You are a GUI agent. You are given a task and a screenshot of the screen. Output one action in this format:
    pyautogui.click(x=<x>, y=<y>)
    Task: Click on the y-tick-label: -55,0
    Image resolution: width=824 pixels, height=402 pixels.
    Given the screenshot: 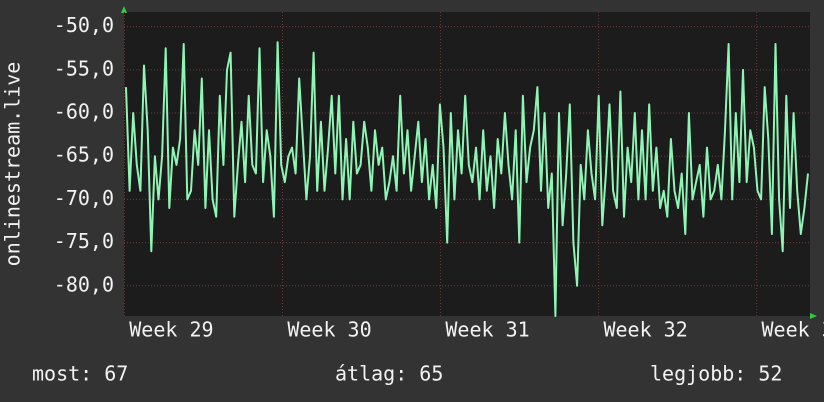 What is the action you would take?
    pyautogui.click(x=84, y=68)
    